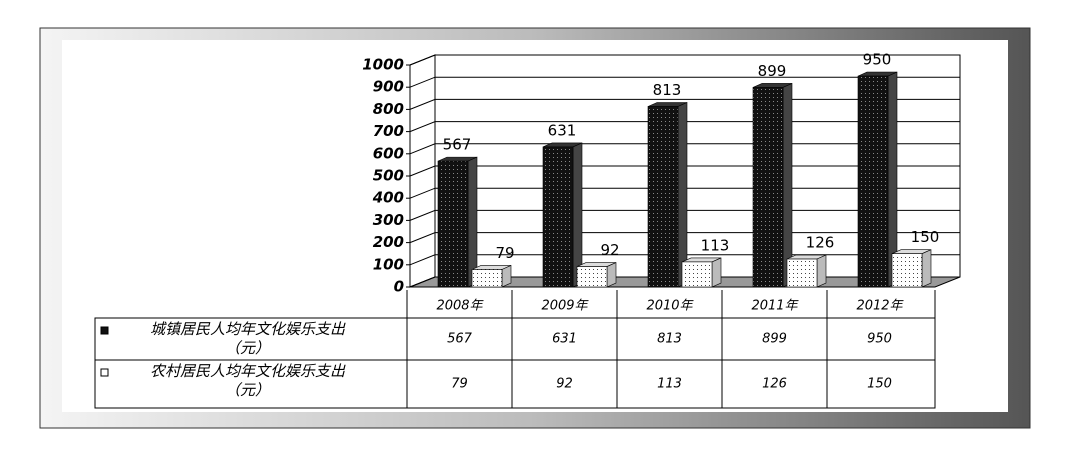  Describe the element at coordinates (820, 243) in the screenshot. I see `data-label: 126` at that location.